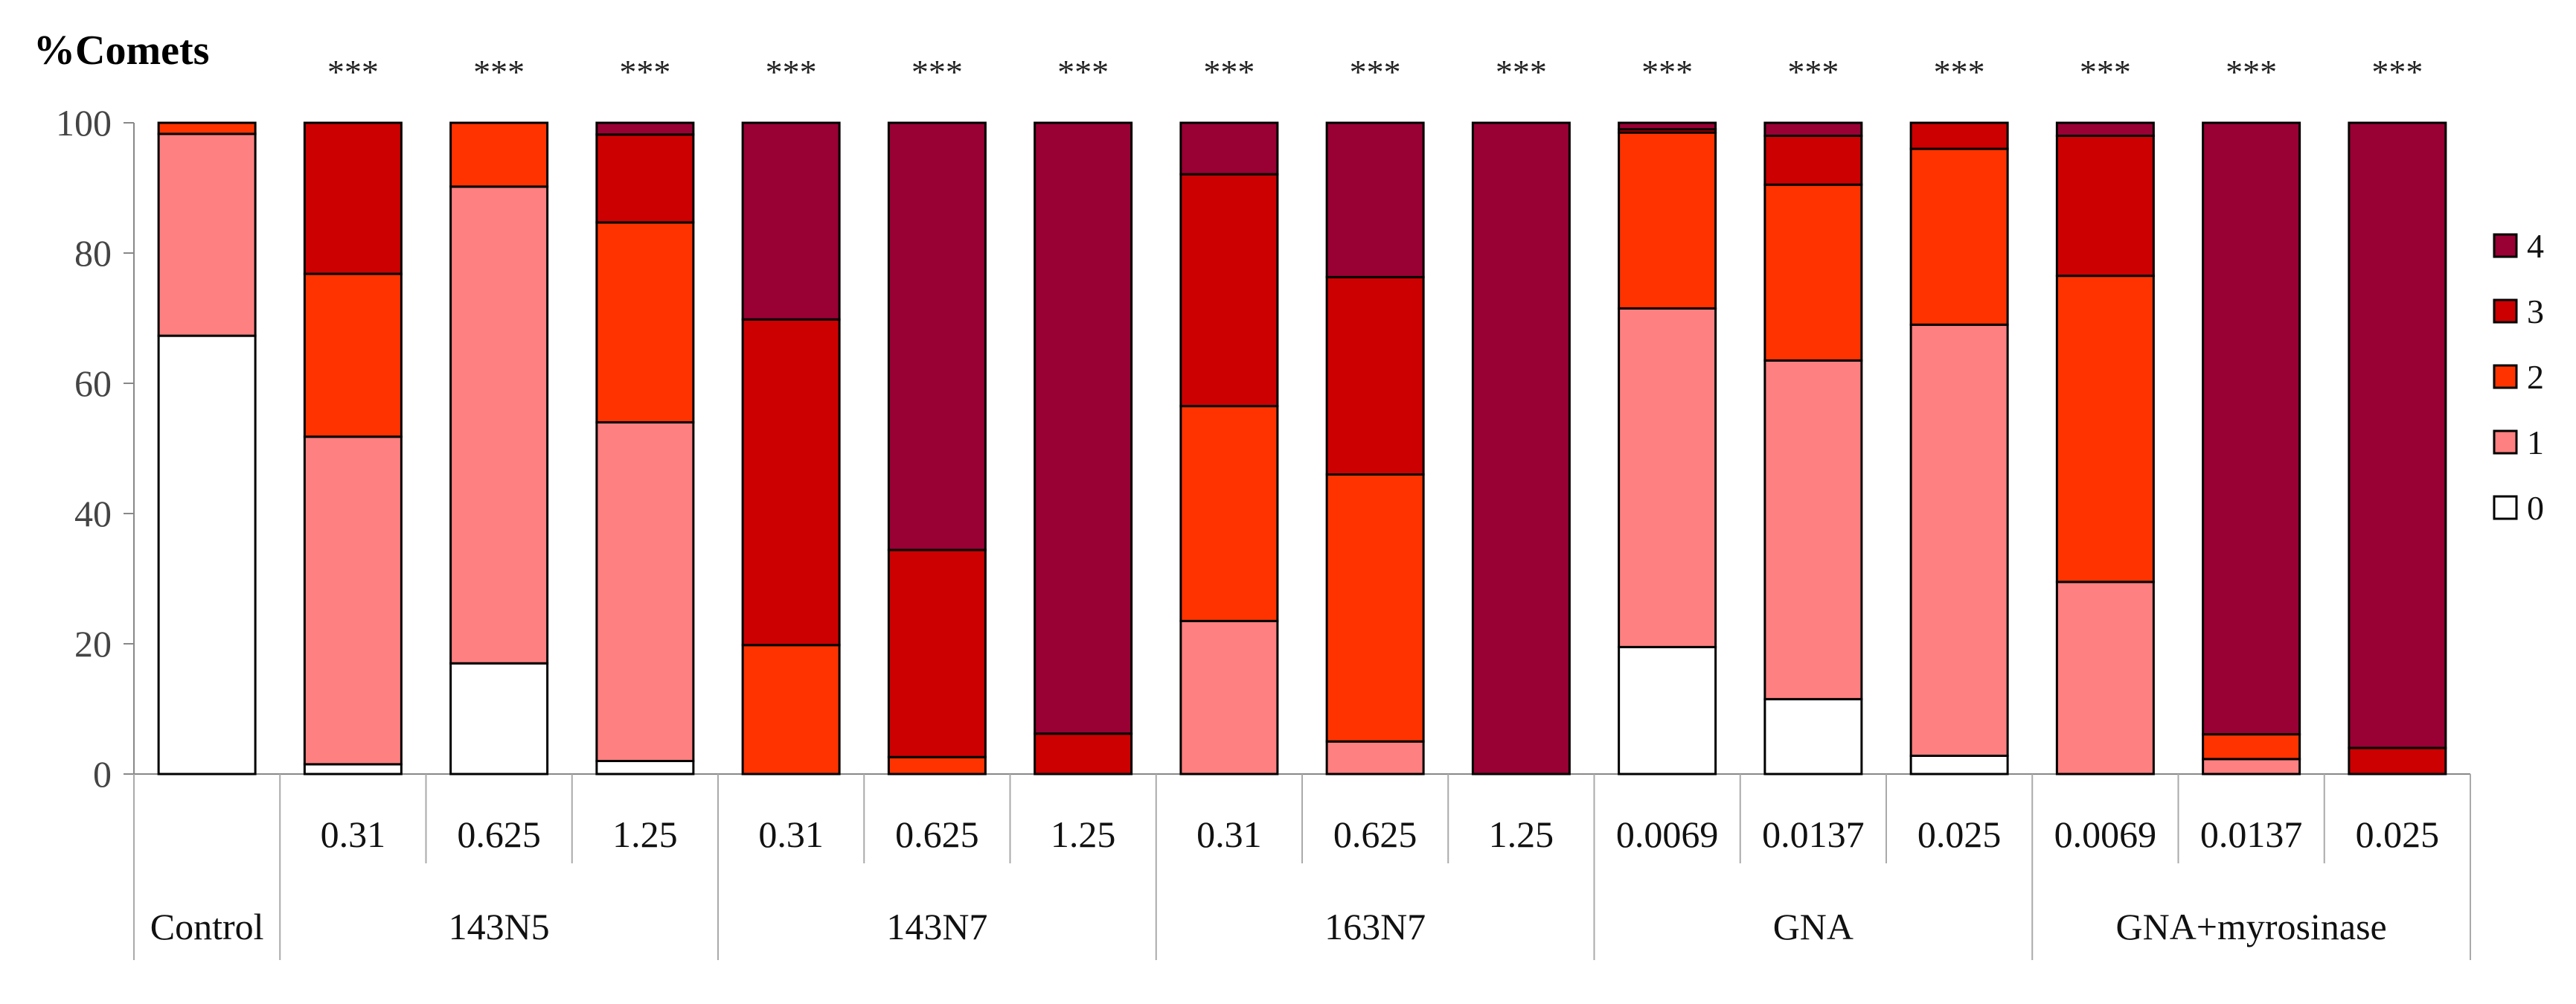 The width and height of the screenshot is (2576, 1004). Describe the element at coordinates (2535, 508) in the screenshot. I see `legend-label-0: 0` at that location.